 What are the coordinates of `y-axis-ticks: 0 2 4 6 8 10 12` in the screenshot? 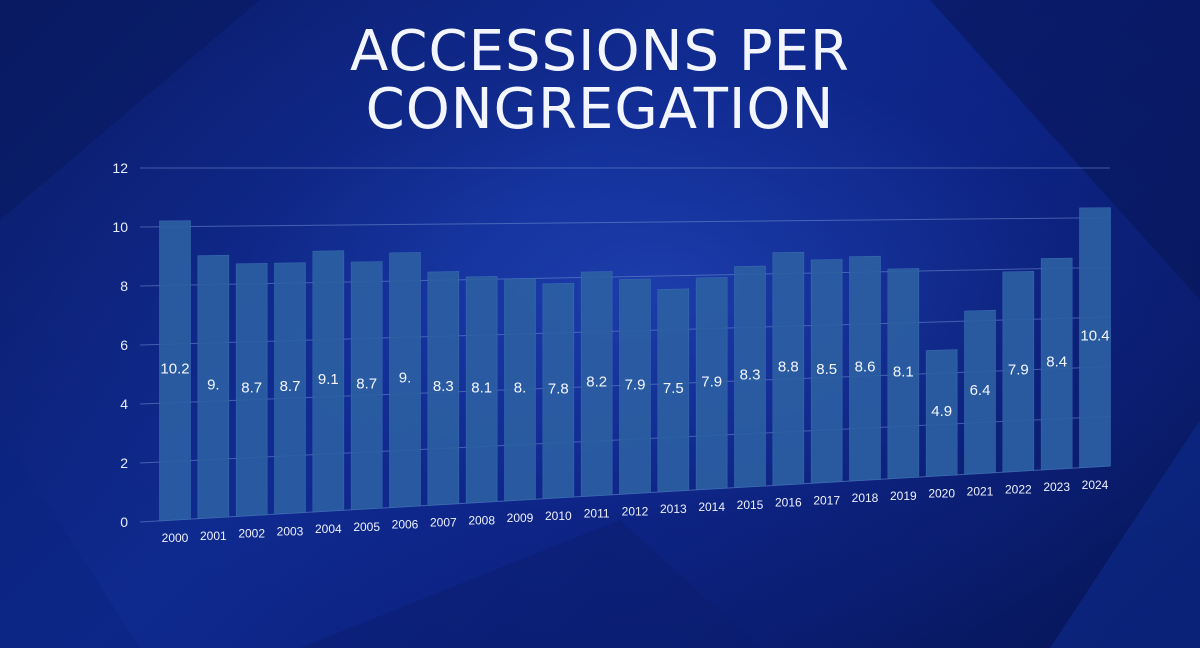 It's located at (120, 345).